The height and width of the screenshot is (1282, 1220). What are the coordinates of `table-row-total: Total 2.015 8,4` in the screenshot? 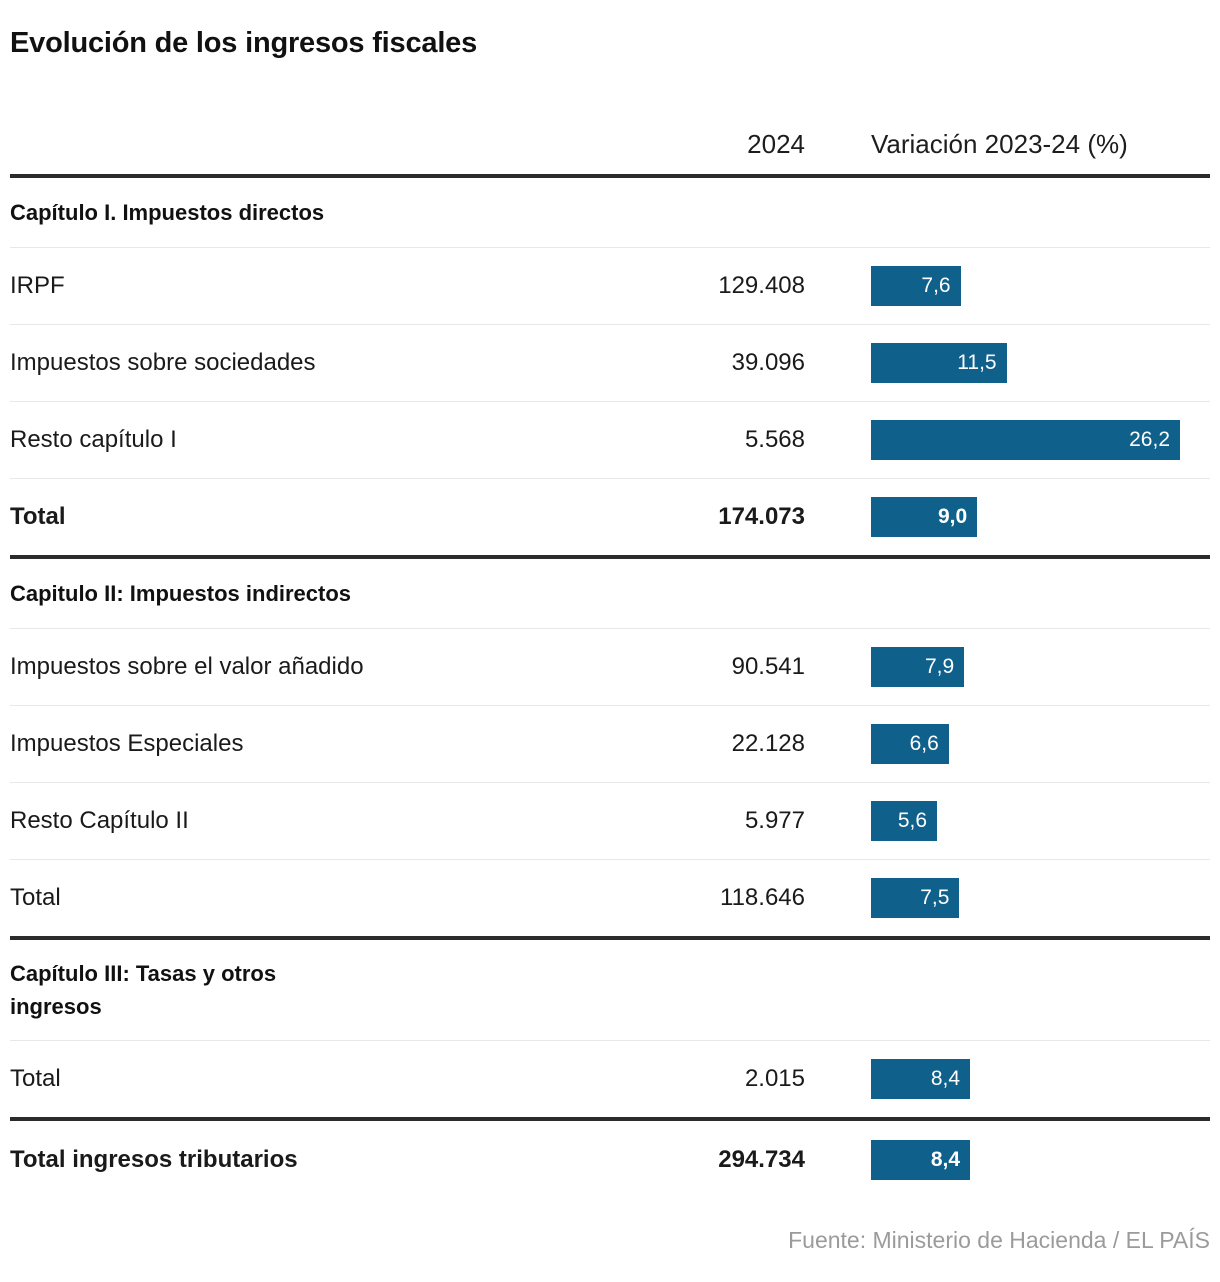 It's located at (610, 1078).